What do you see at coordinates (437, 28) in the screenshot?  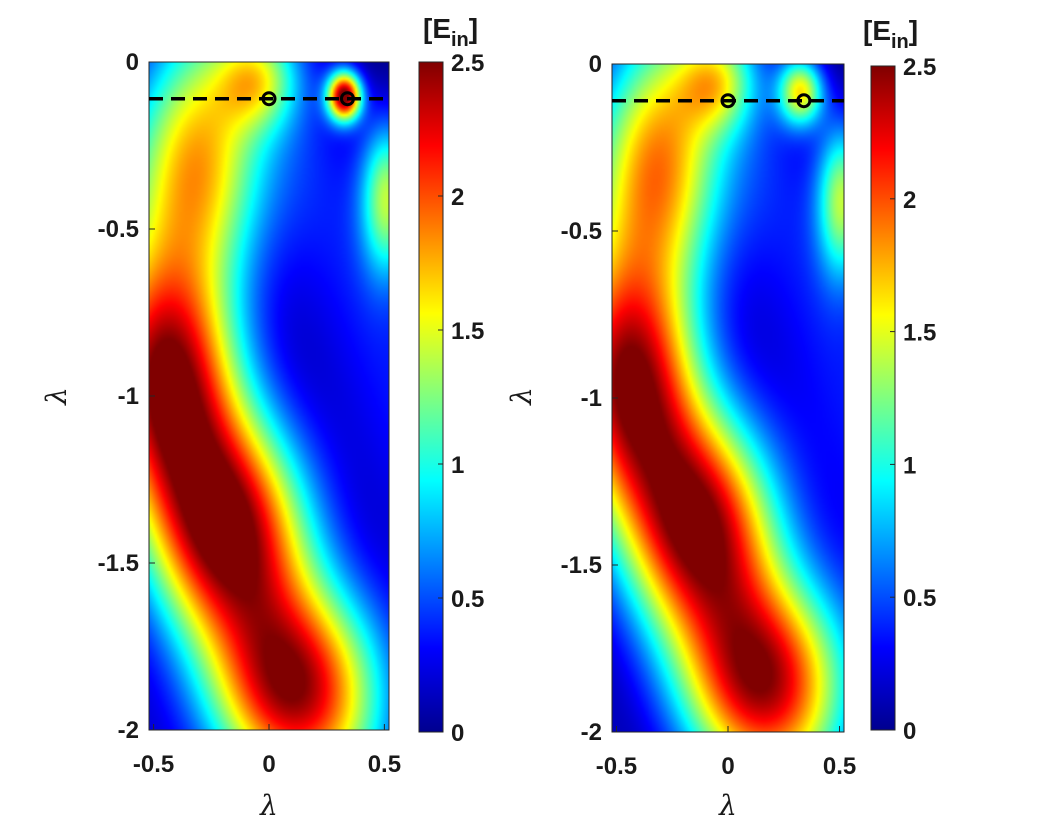 I see `colorbar-title-main-left: [E` at bounding box center [437, 28].